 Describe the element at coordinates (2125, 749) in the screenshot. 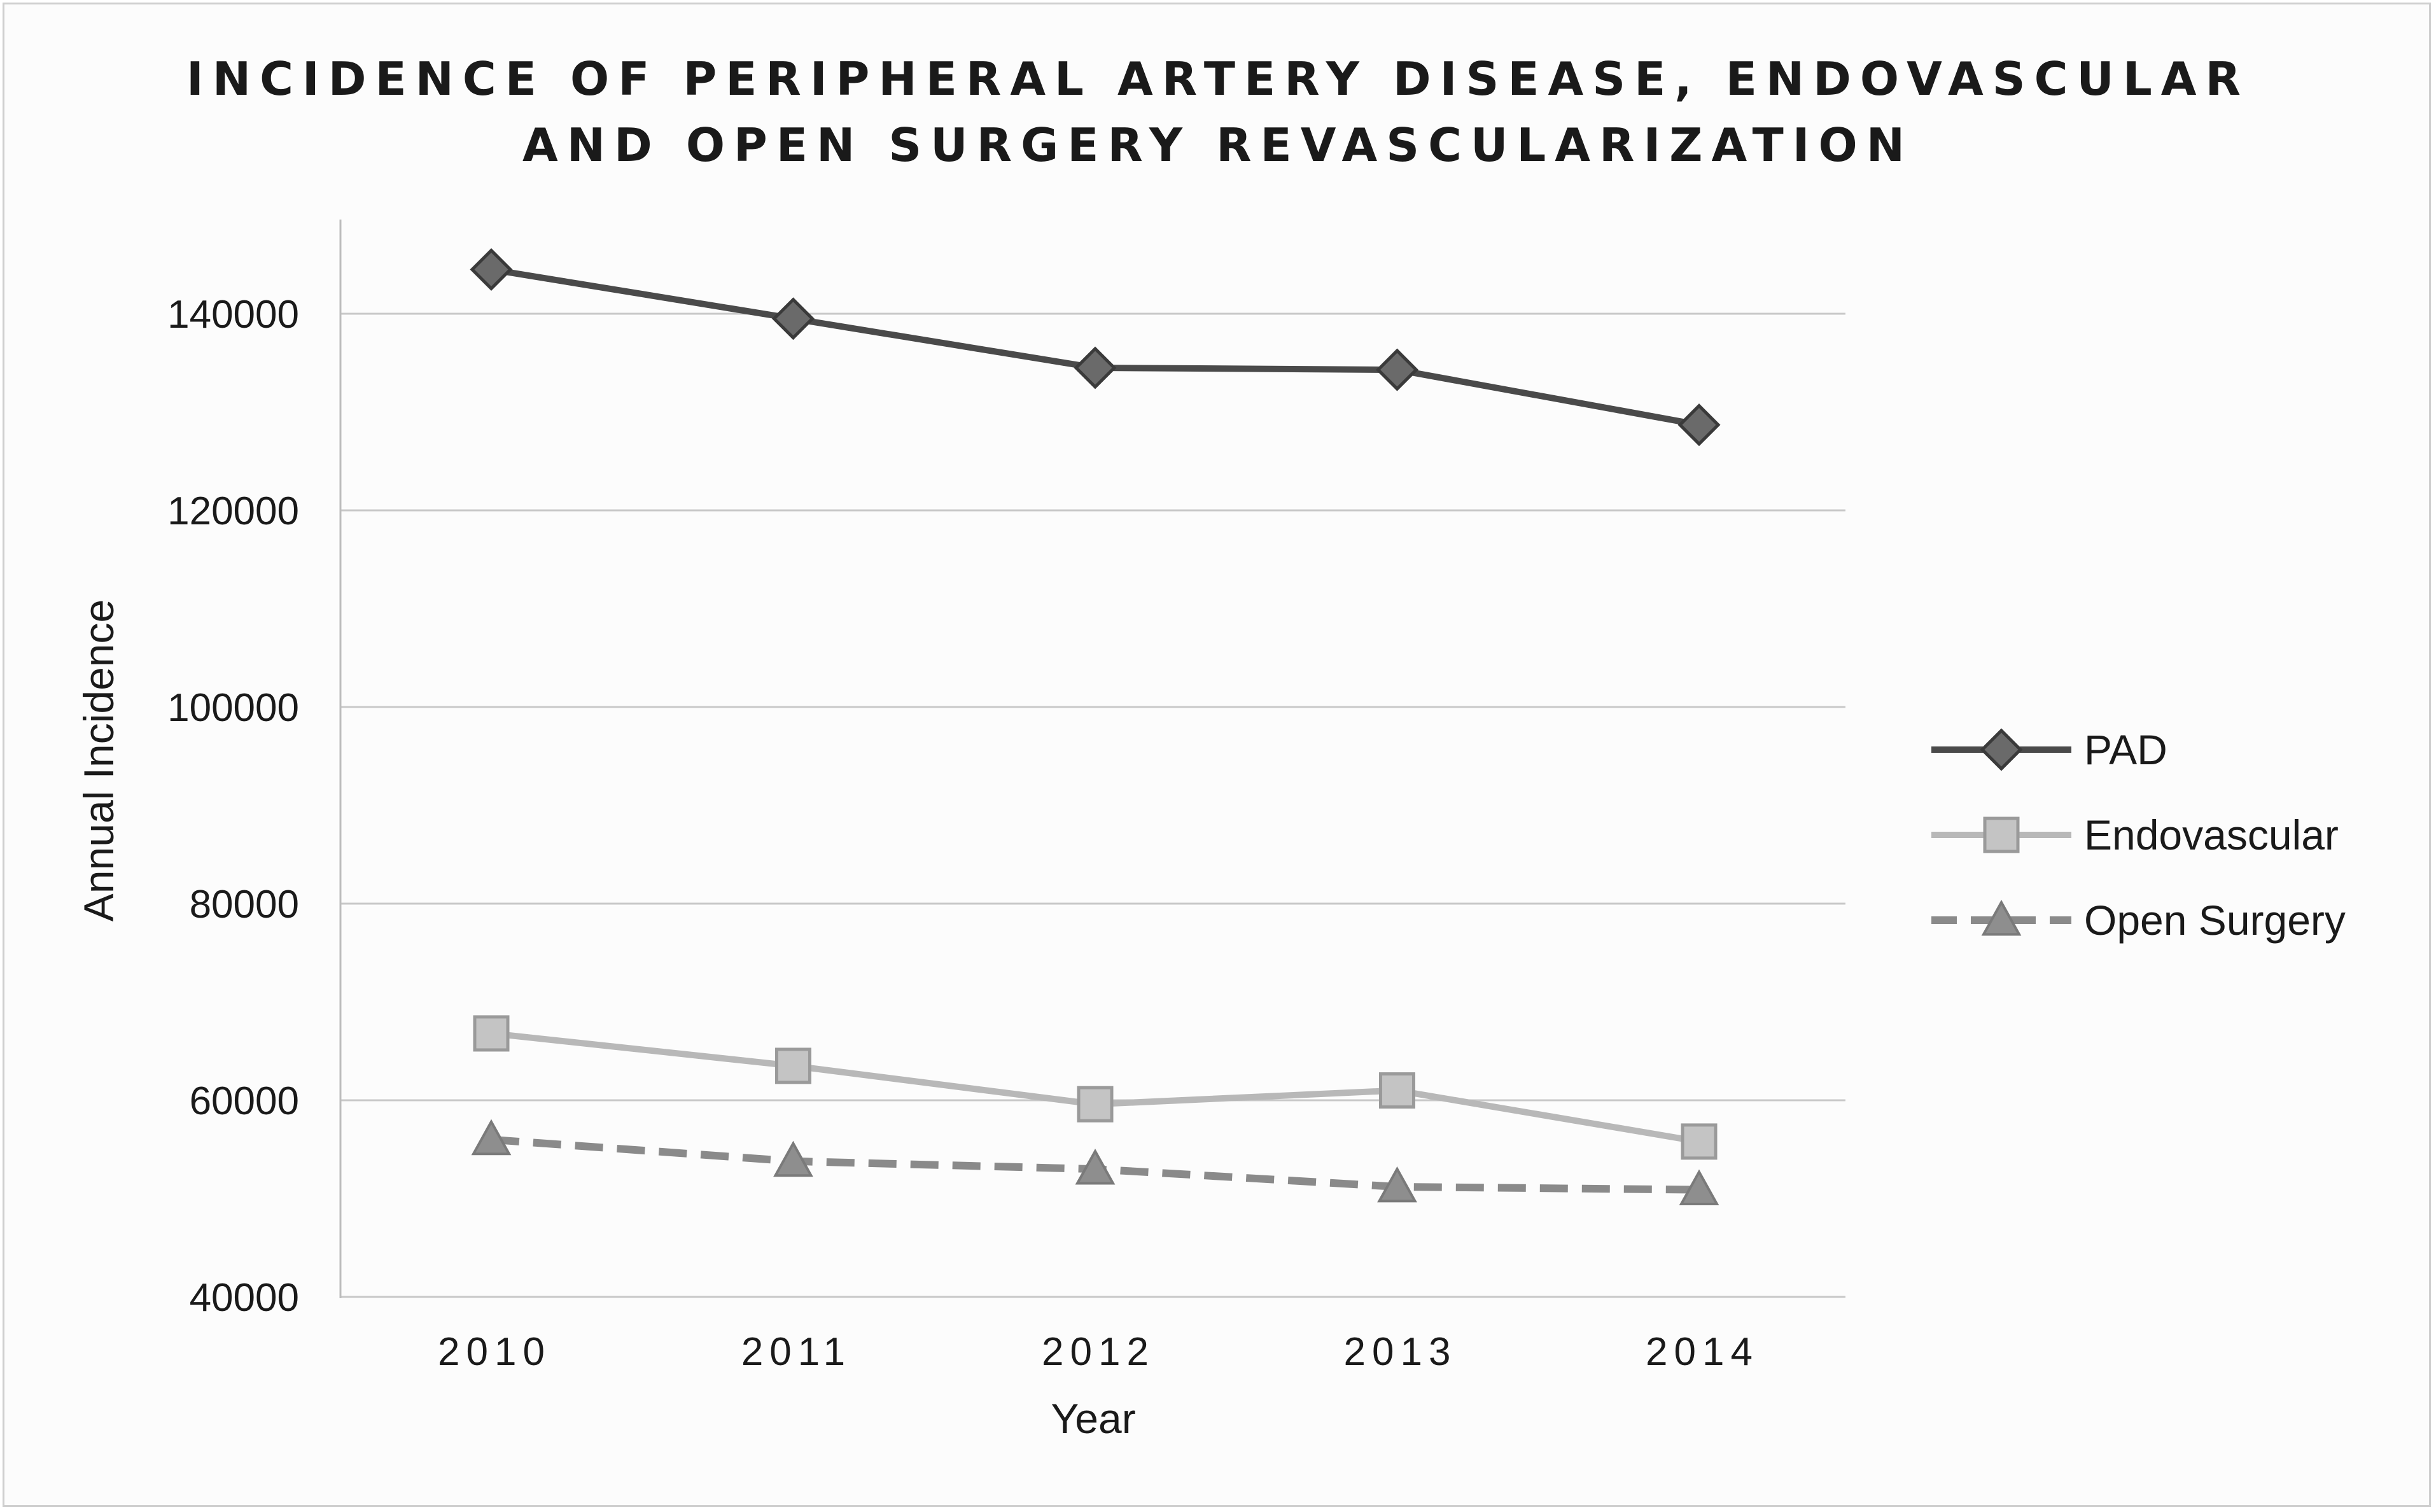

I see `legend-label-pad: PAD` at that location.